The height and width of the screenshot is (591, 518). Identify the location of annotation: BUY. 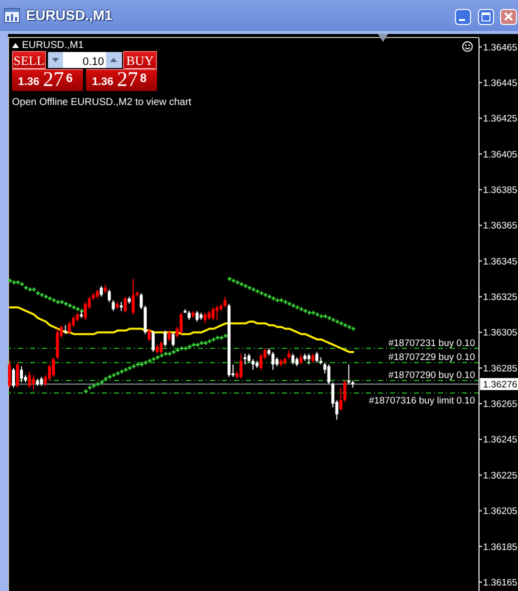
(140, 61).